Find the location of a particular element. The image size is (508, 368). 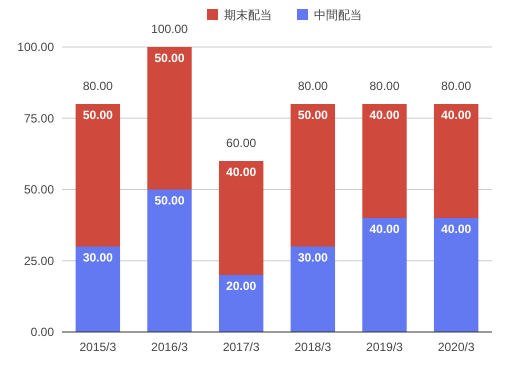

y-tick-label: 75.00 is located at coordinates (39, 118).